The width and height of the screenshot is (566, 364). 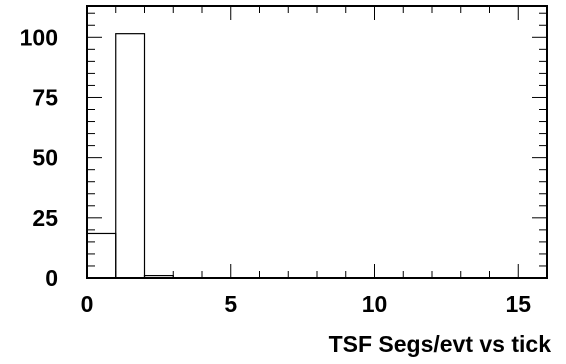 What do you see at coordinates (51, 278) in the screenshot?
I see `y-tick-label: 0` at bounding box center [51, 278].